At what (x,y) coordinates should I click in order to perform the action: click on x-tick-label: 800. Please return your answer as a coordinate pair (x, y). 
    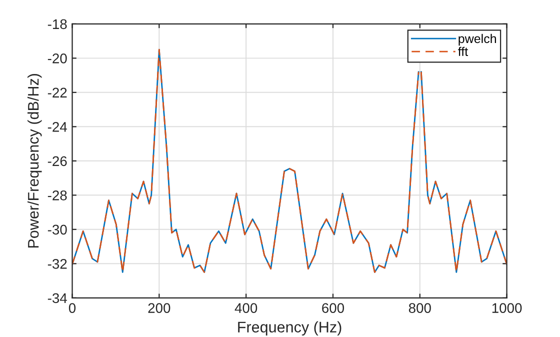
    Looking at the image, I should click on (419, 308).